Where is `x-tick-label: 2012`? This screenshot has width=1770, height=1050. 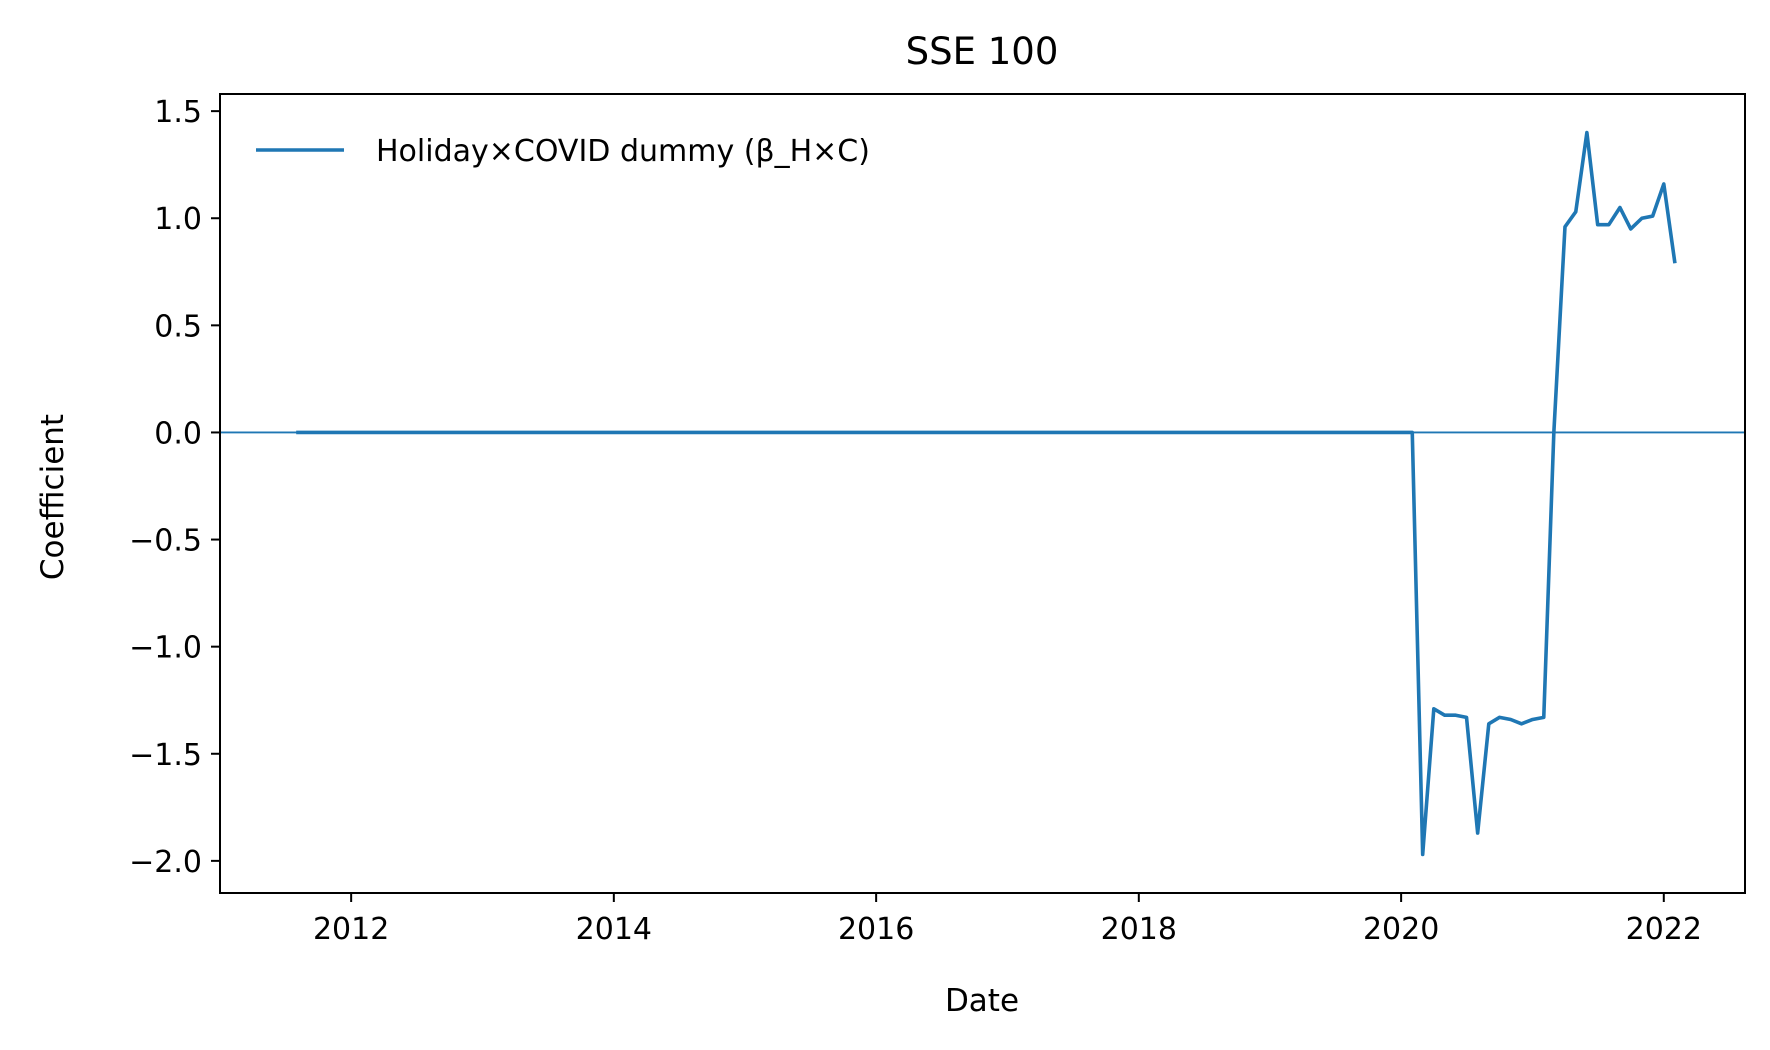 x-tick-label: 2012 is located at coordinates (351, 929).